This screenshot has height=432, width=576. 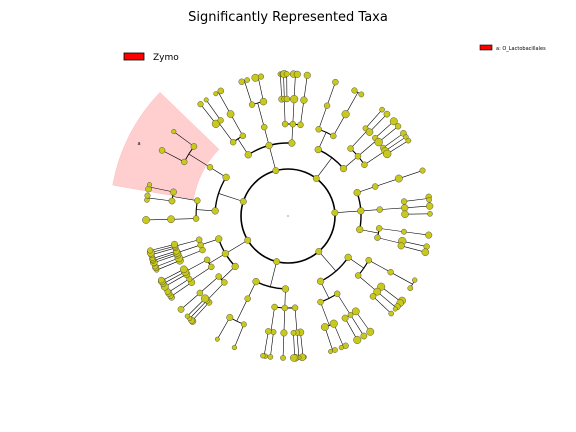 I want to click on highlight-shade, so click(x=166, y=145).